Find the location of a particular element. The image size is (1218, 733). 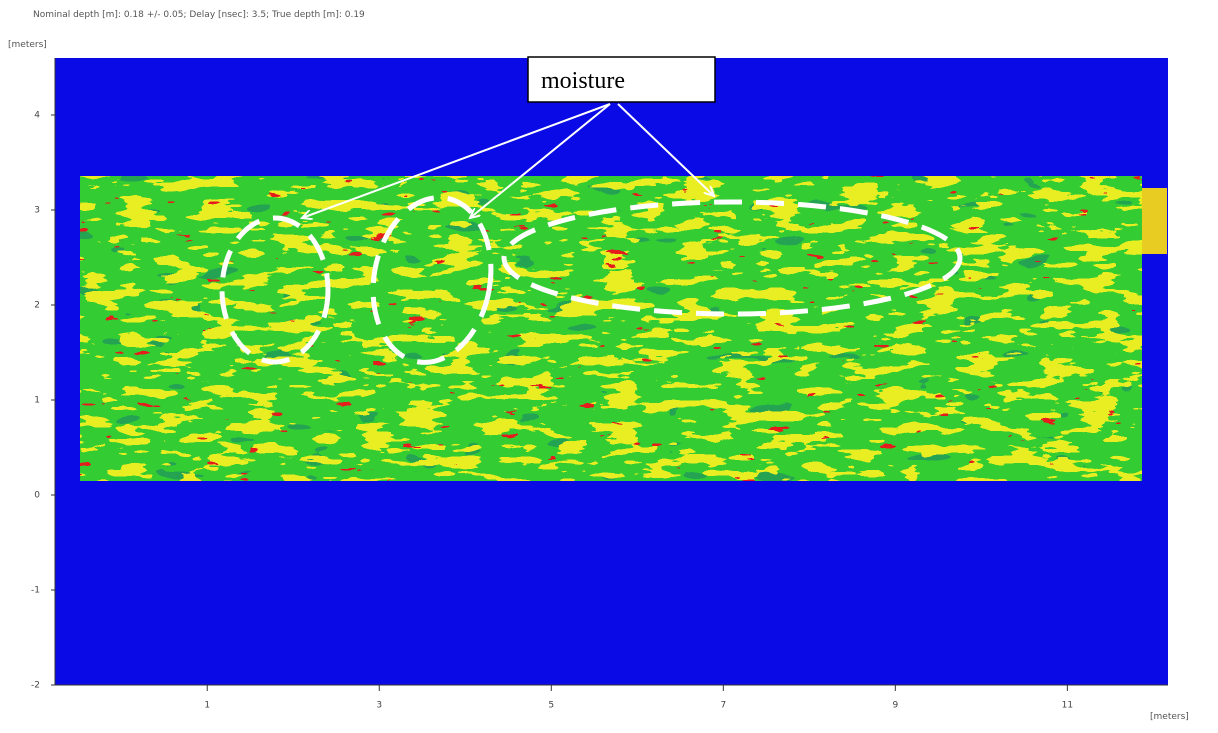

x-tick-label: 5 is located at coordinates (551, 706).